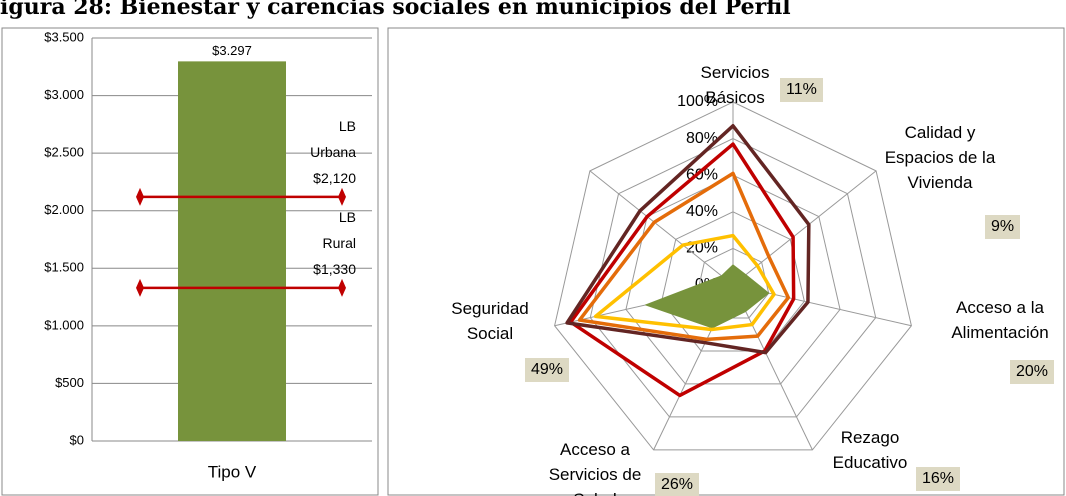 The image size is (1066, 496). What do you see at coordinates (64, 209) in the screenshot?
I see `y-tick-label: $2.000` at bounding box center [64, 209].